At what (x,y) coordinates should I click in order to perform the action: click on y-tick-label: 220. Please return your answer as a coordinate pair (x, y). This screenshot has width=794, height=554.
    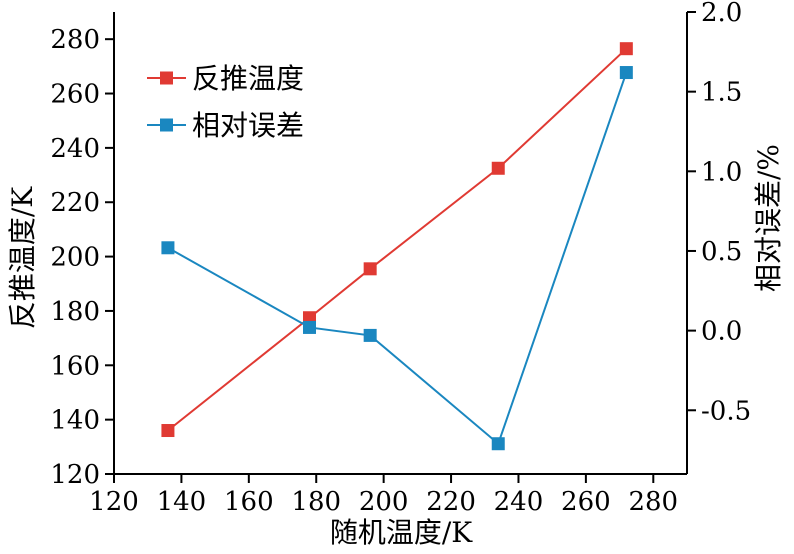
    Looking at the image, I should click on (75, 203).